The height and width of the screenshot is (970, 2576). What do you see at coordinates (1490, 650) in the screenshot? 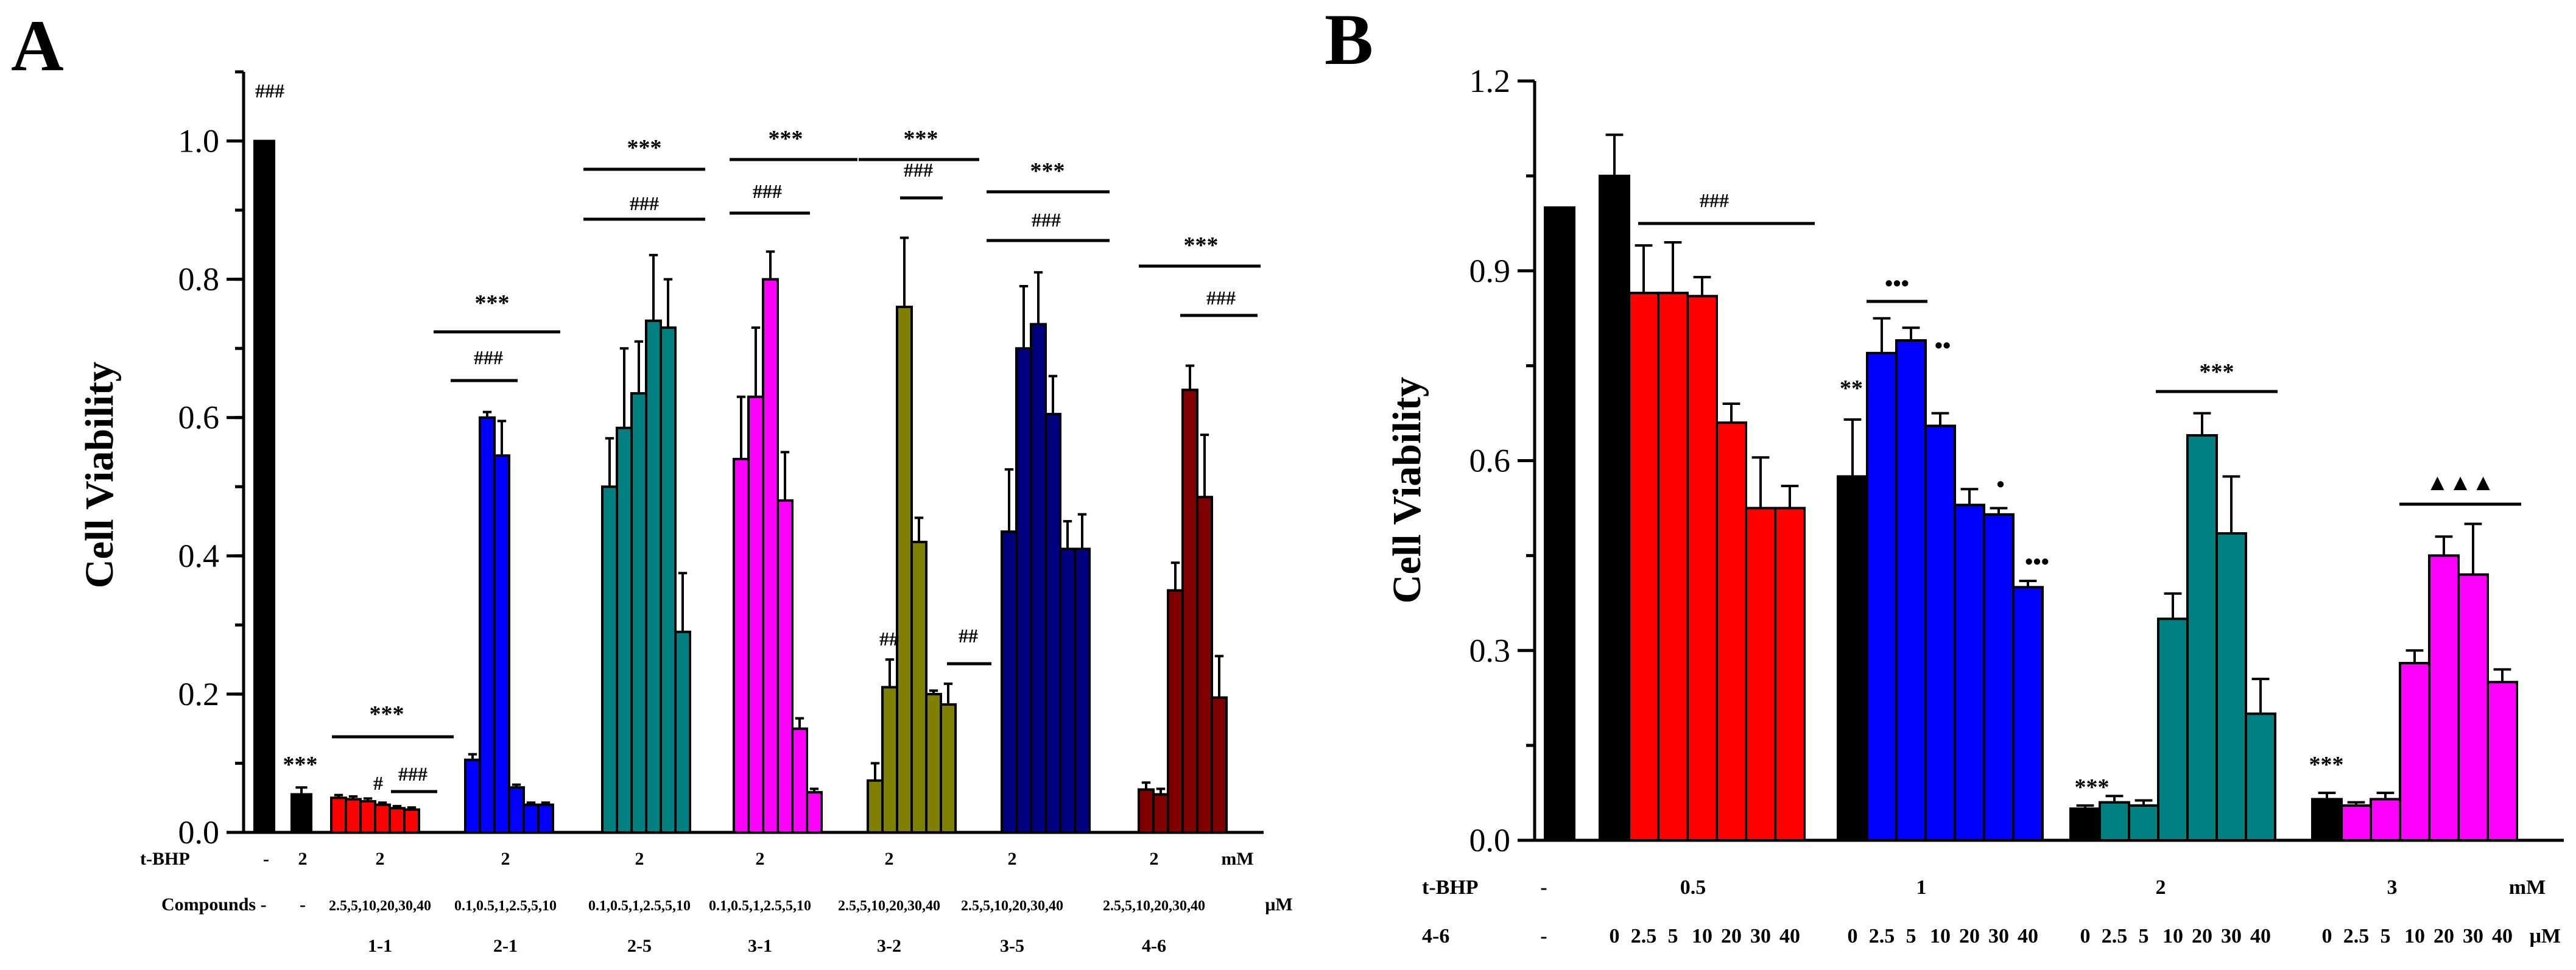
I see `y-tick-label: 0.3` at bounding box center [1490, 650].